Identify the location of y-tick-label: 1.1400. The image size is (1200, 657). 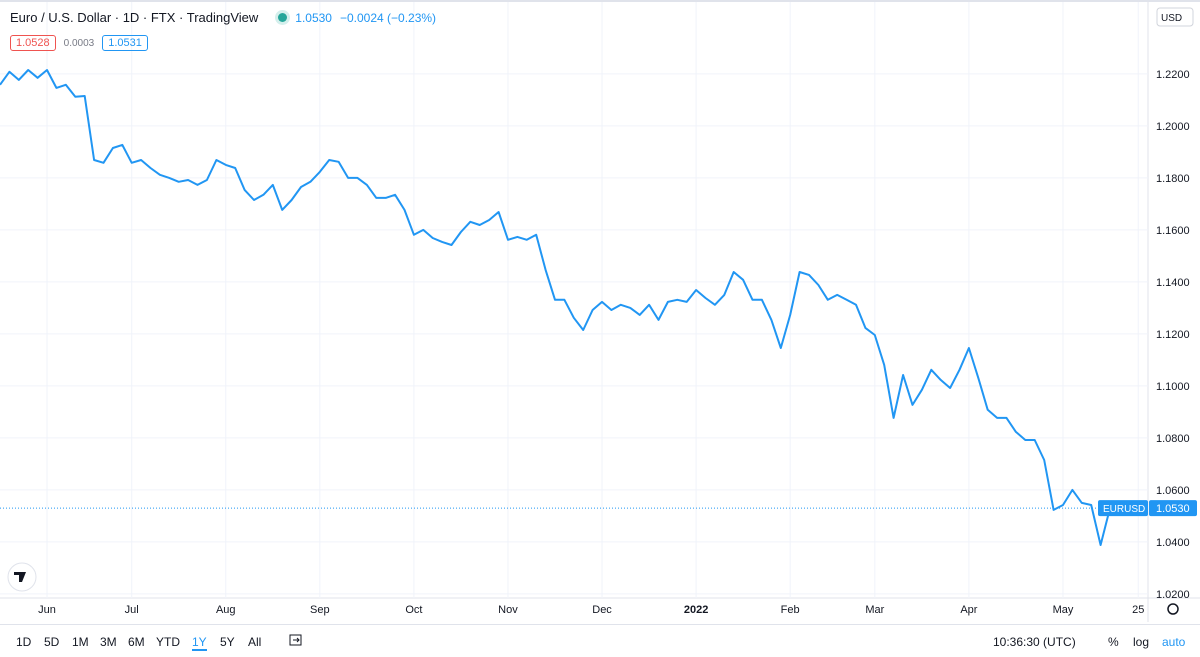
(1173, 283).